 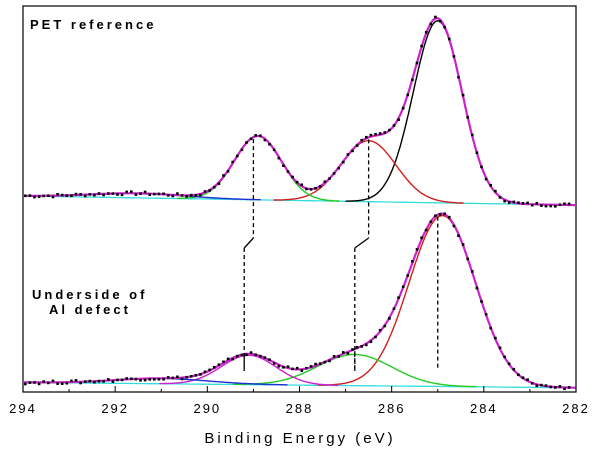 What do you see at coordinates (115, 408) in the screenshot?
I see `x-tick-label: 292` at bounding box center [115, 408].